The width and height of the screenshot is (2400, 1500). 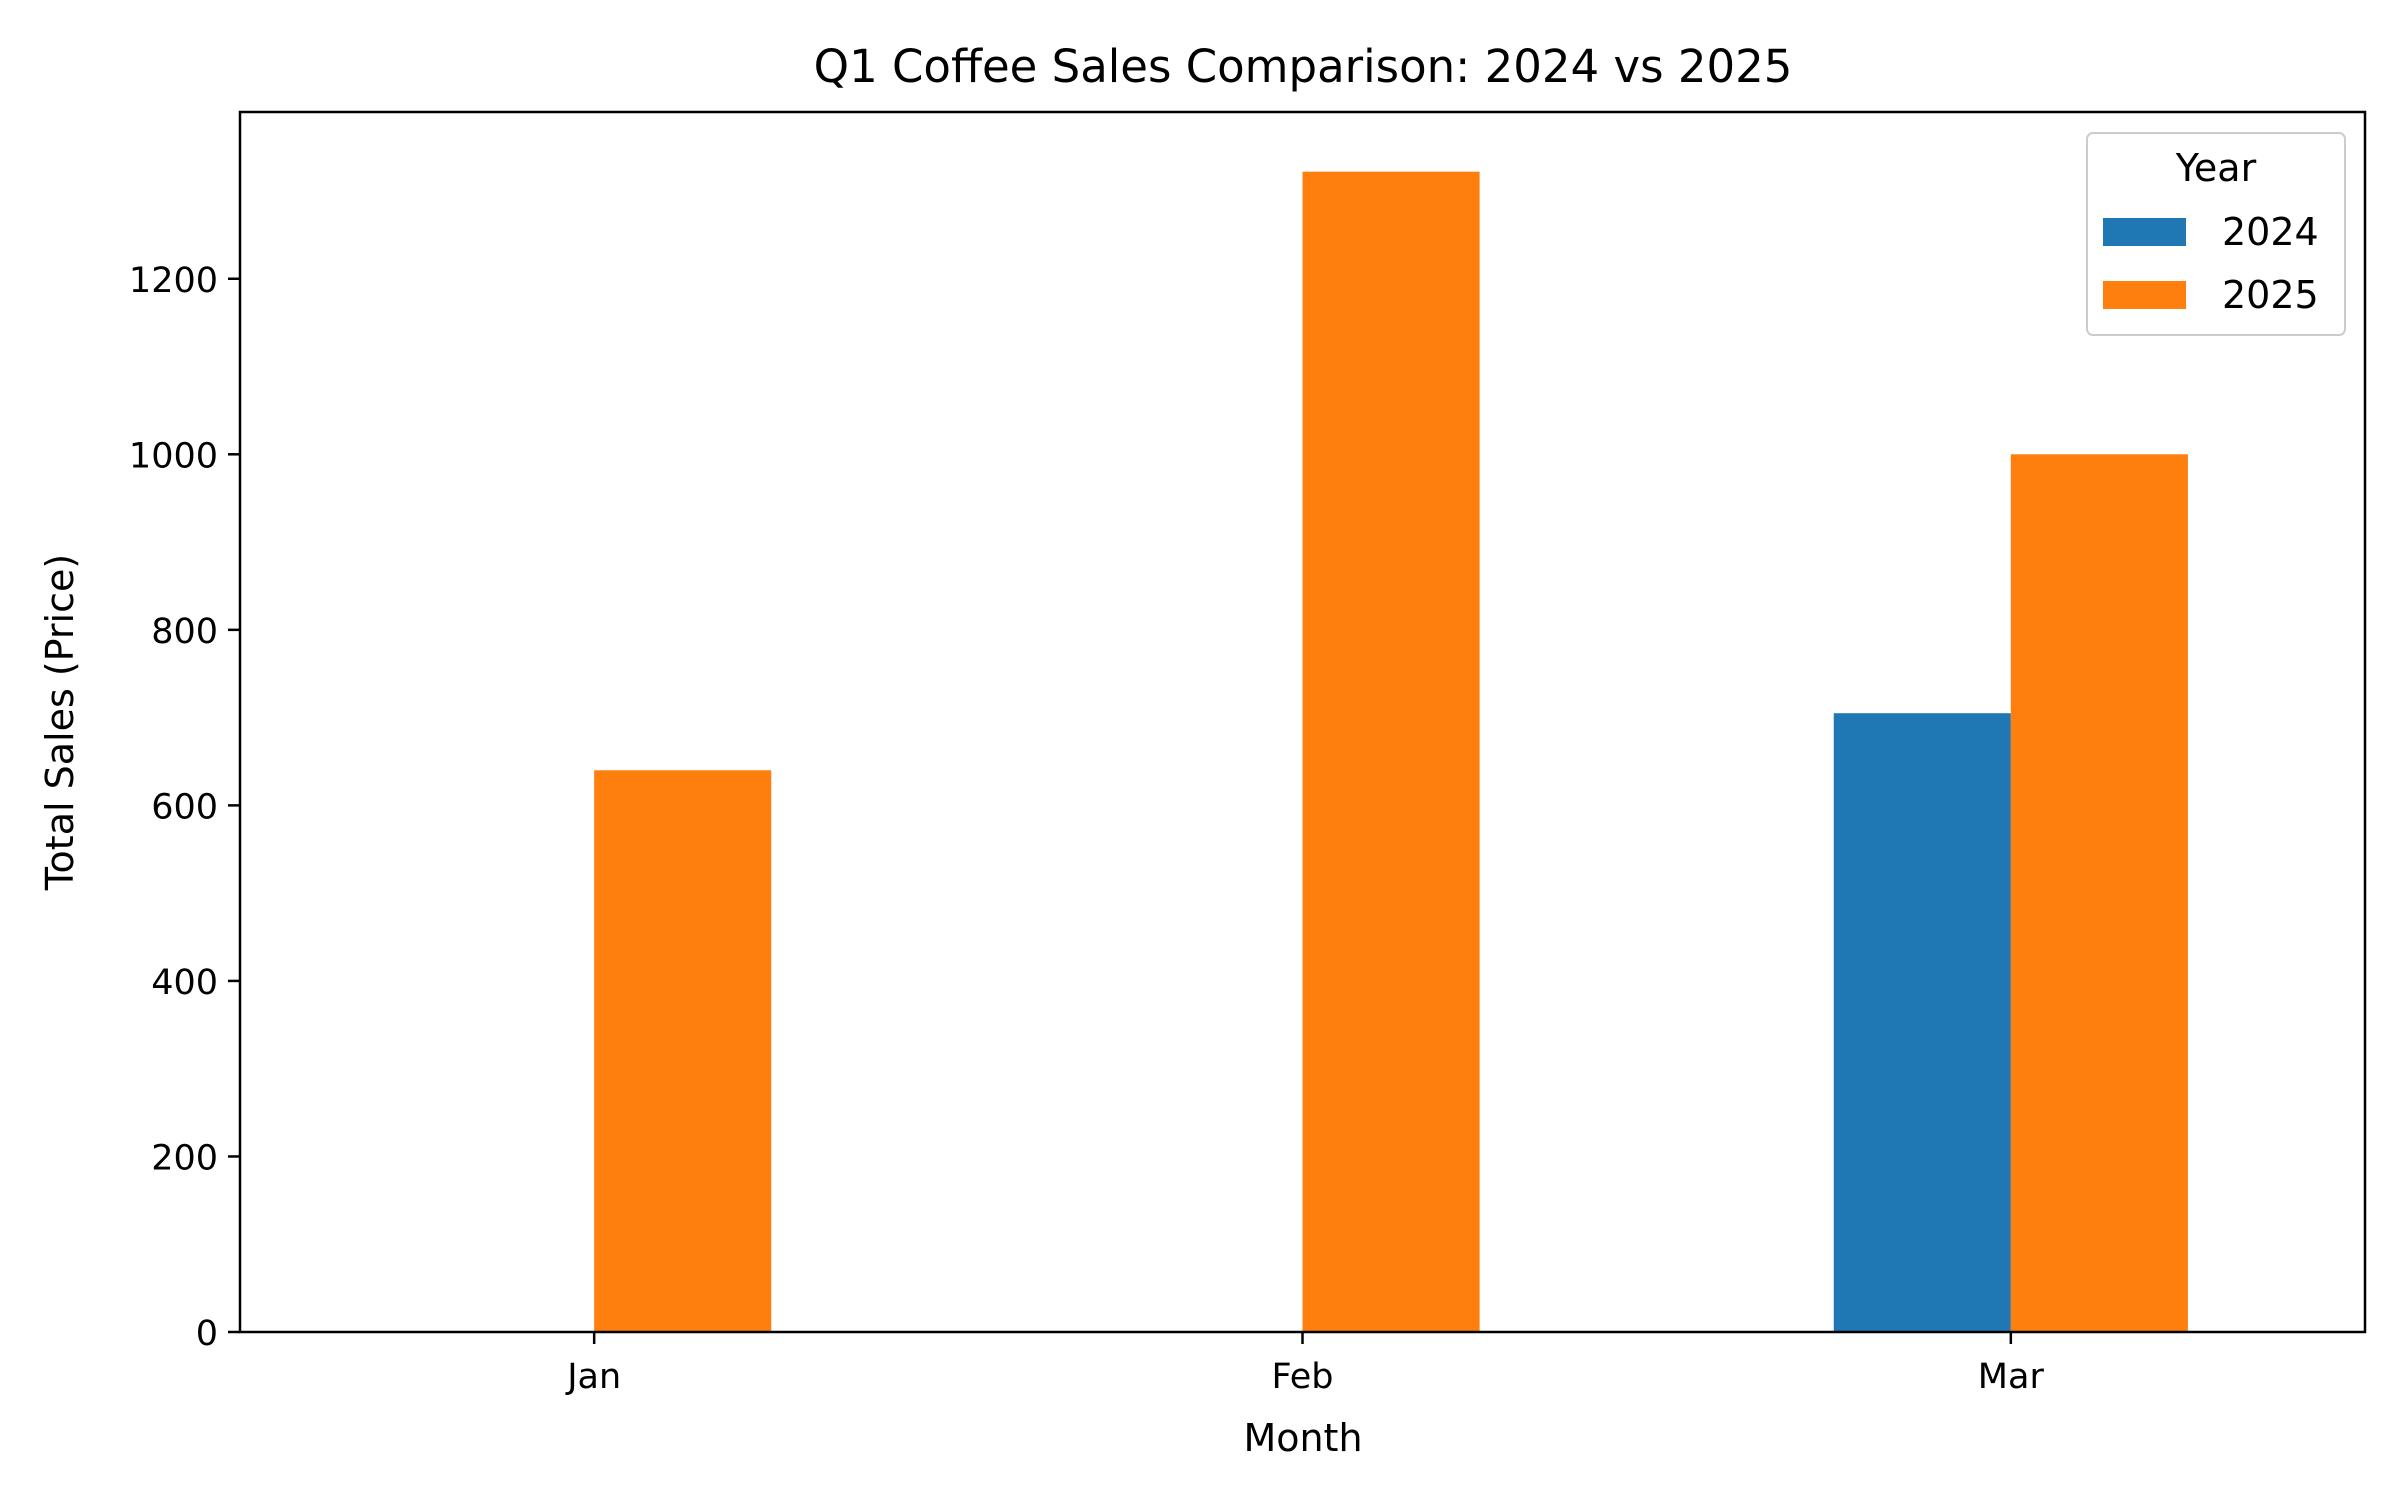 What do you see at coordinates (593, 1377) in the screenshot?
I see `x-tick-label-jan: Jan` at bounding box center [593, 1377].